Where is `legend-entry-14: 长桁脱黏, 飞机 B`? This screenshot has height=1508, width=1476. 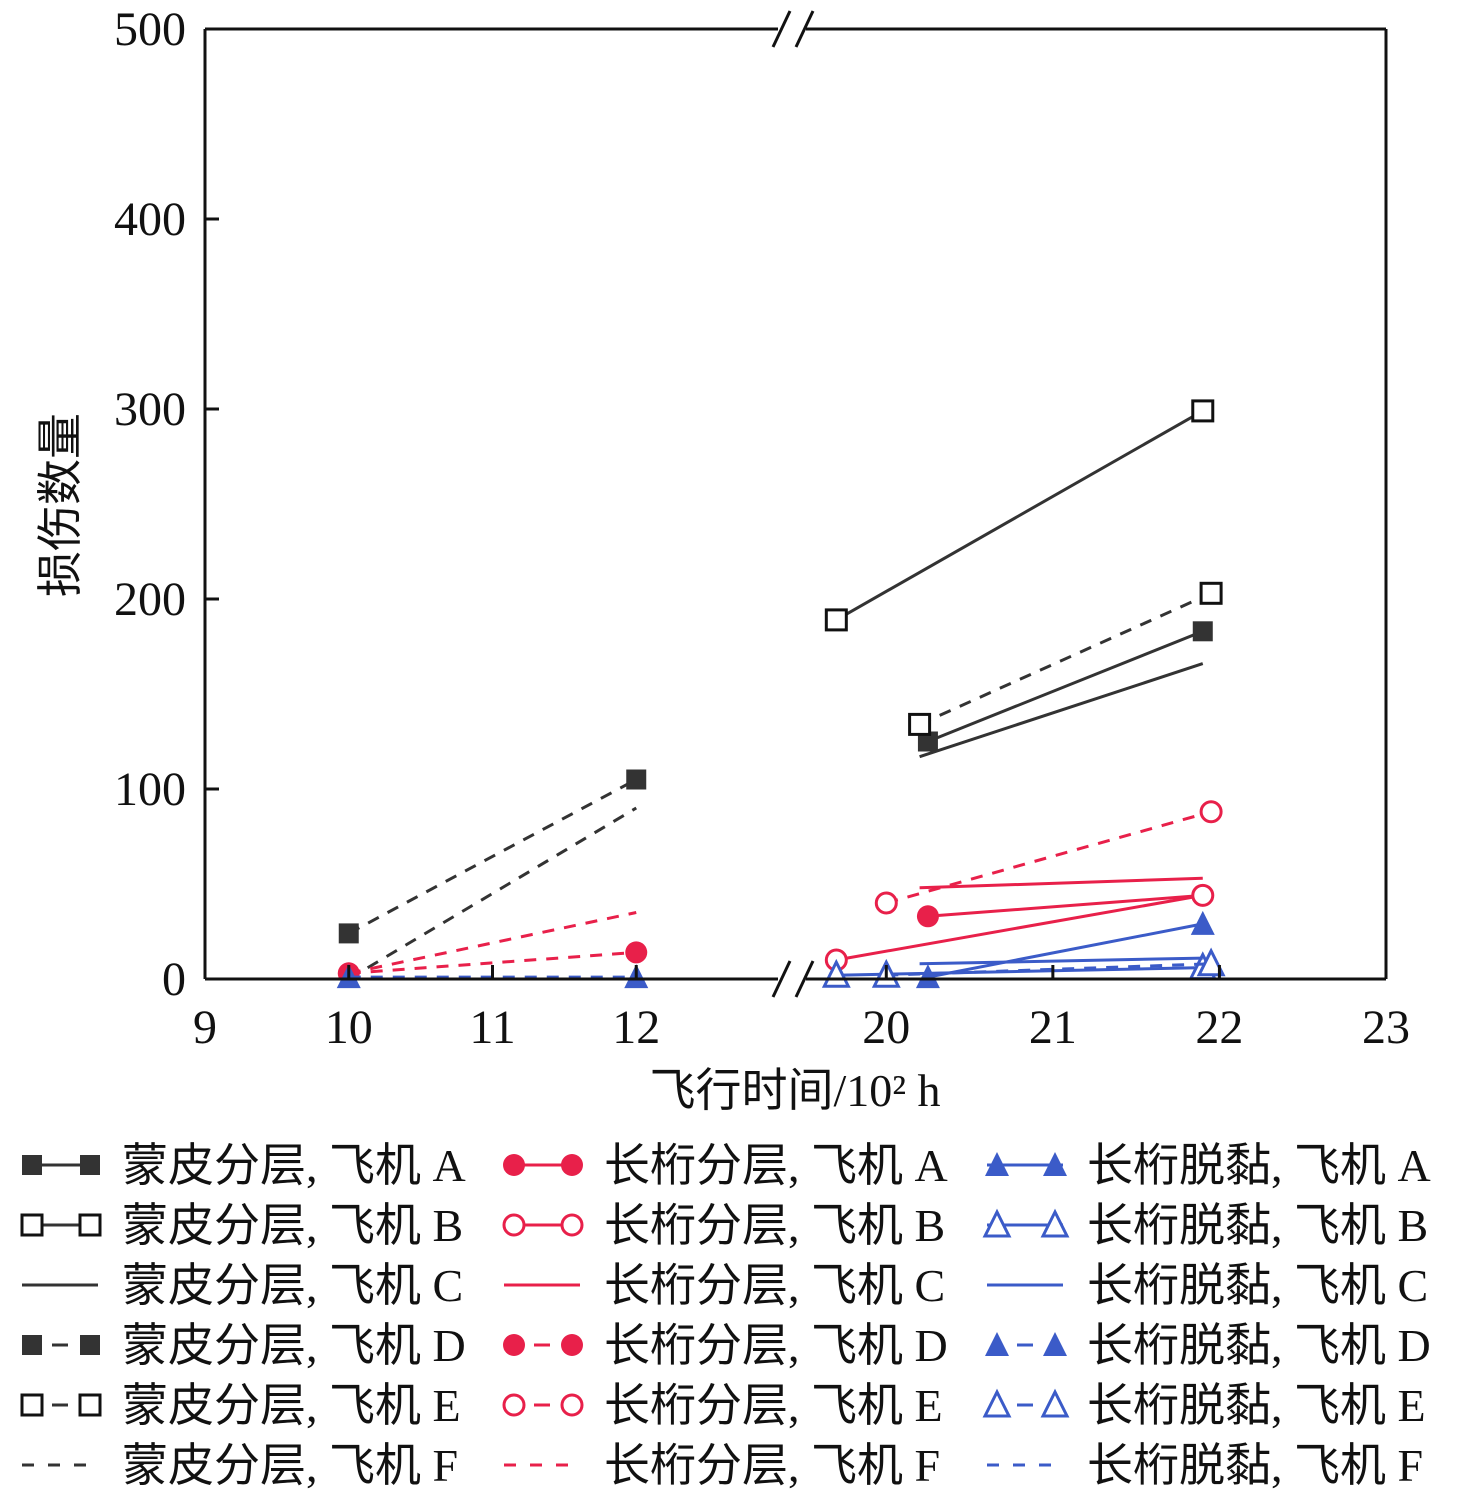
legend-entry-14: 长桁脱黏, 飞机 B is located at coordinates (1205, 1225).